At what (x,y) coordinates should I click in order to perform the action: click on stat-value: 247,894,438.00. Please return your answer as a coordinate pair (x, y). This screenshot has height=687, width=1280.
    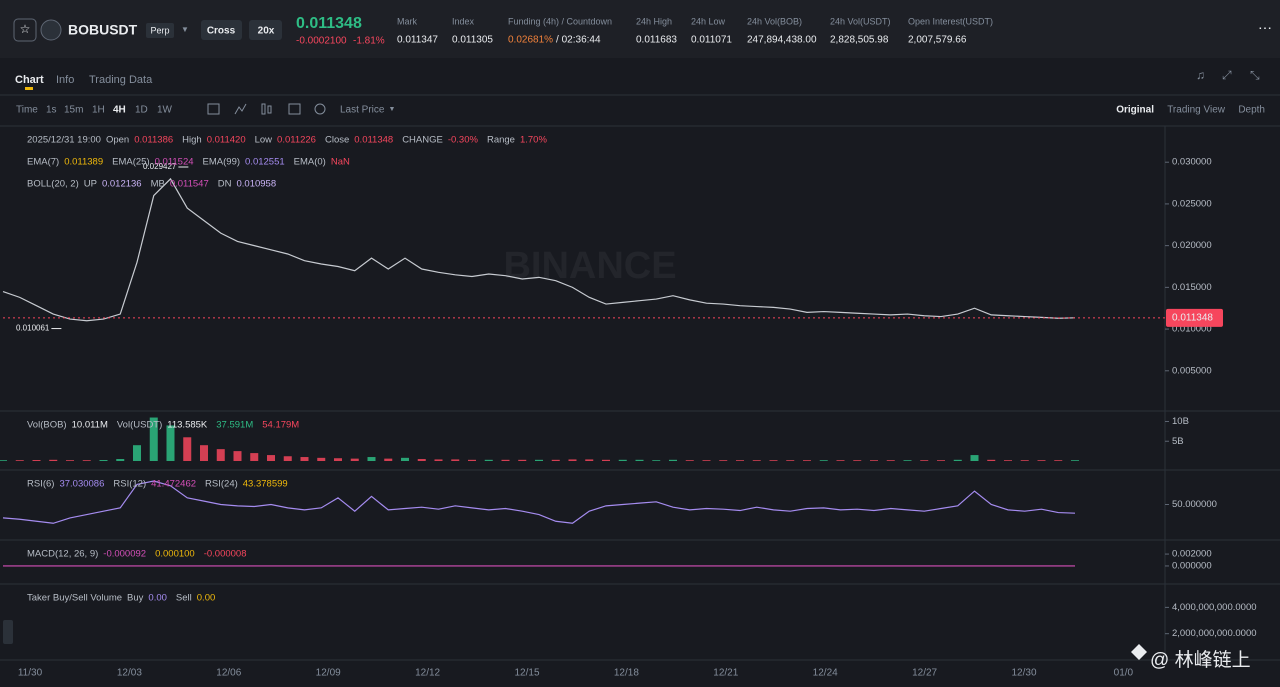
    Looking at the image, I should click on (782, 40).